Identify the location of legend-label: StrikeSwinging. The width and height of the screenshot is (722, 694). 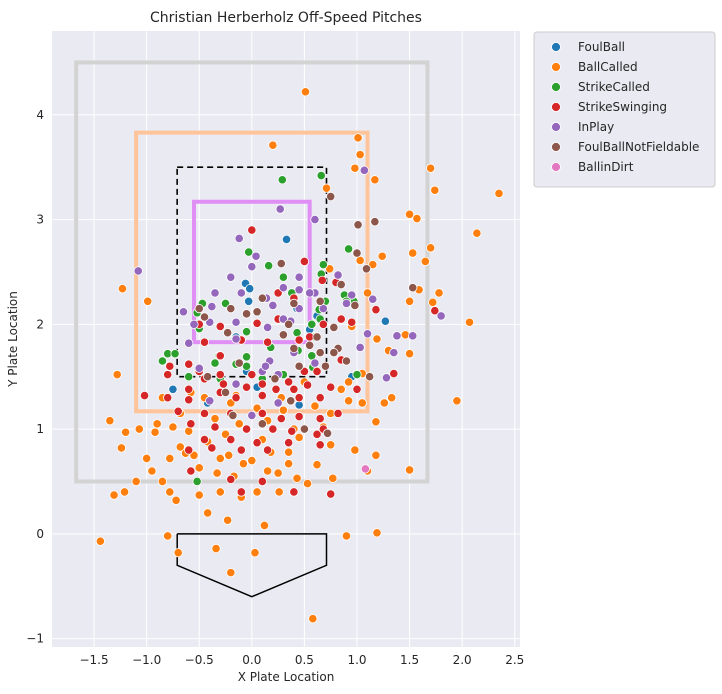
(622, 107).